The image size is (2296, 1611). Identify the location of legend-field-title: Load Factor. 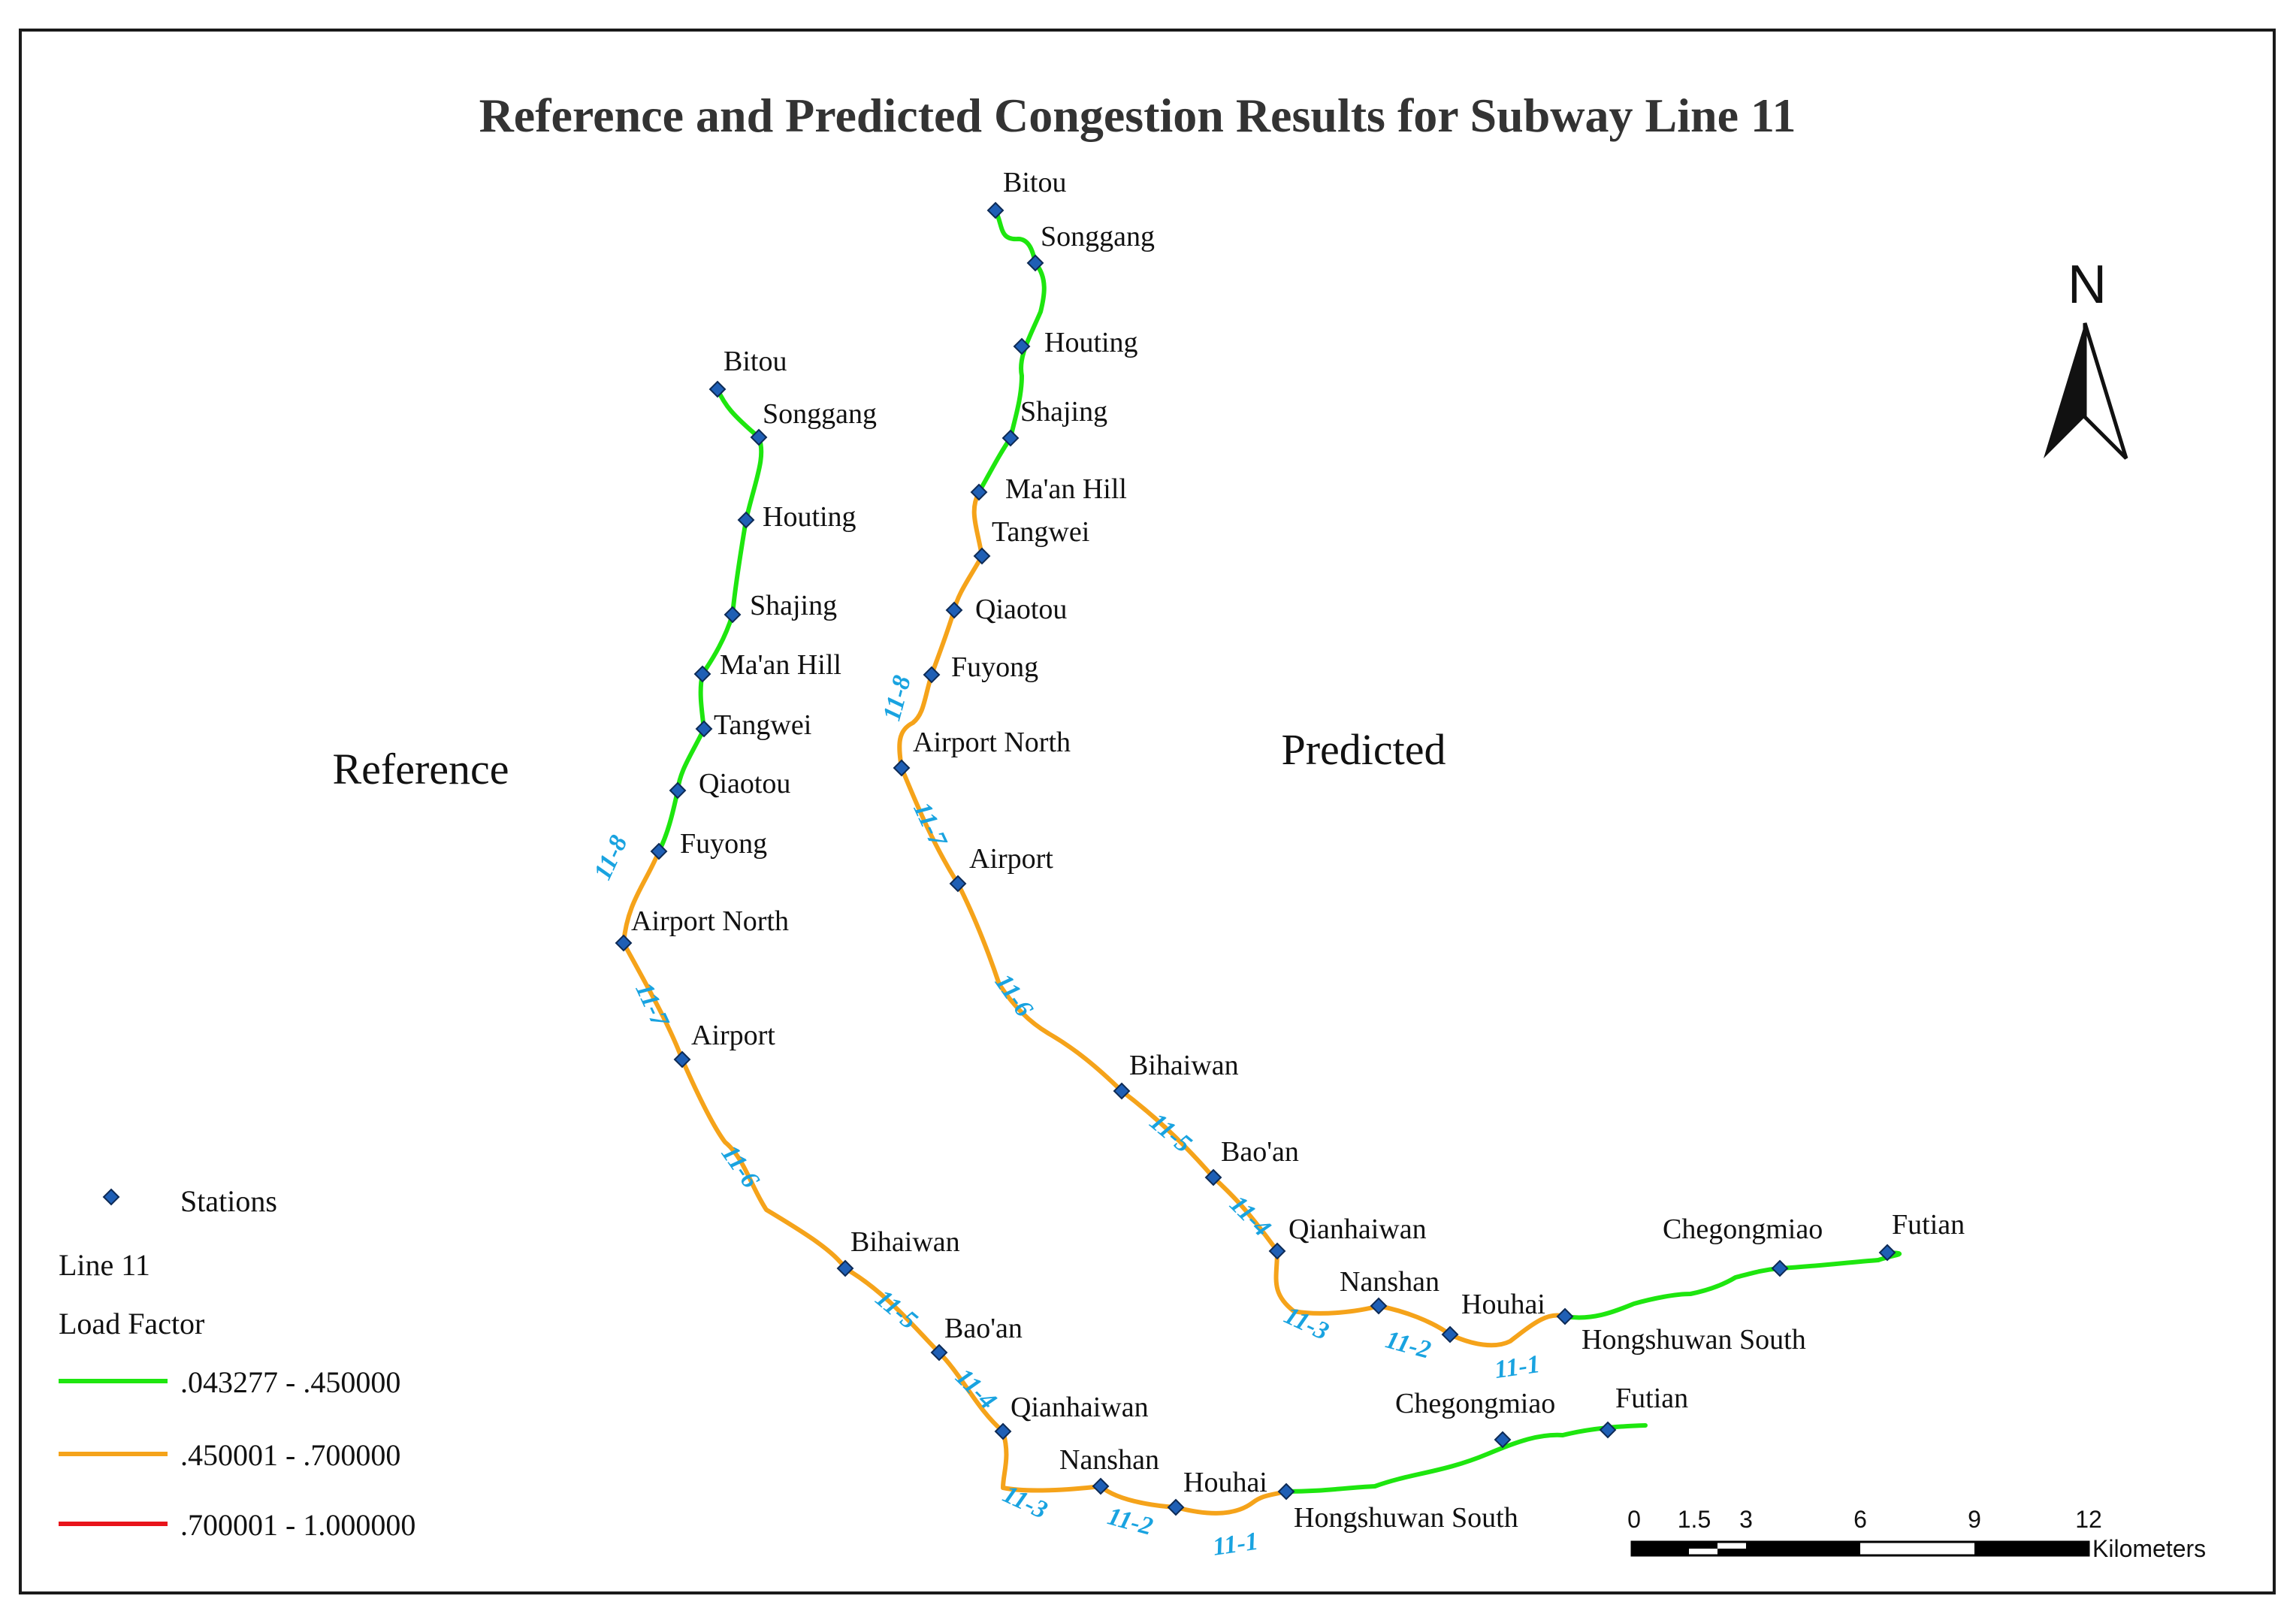
(131, 1323).